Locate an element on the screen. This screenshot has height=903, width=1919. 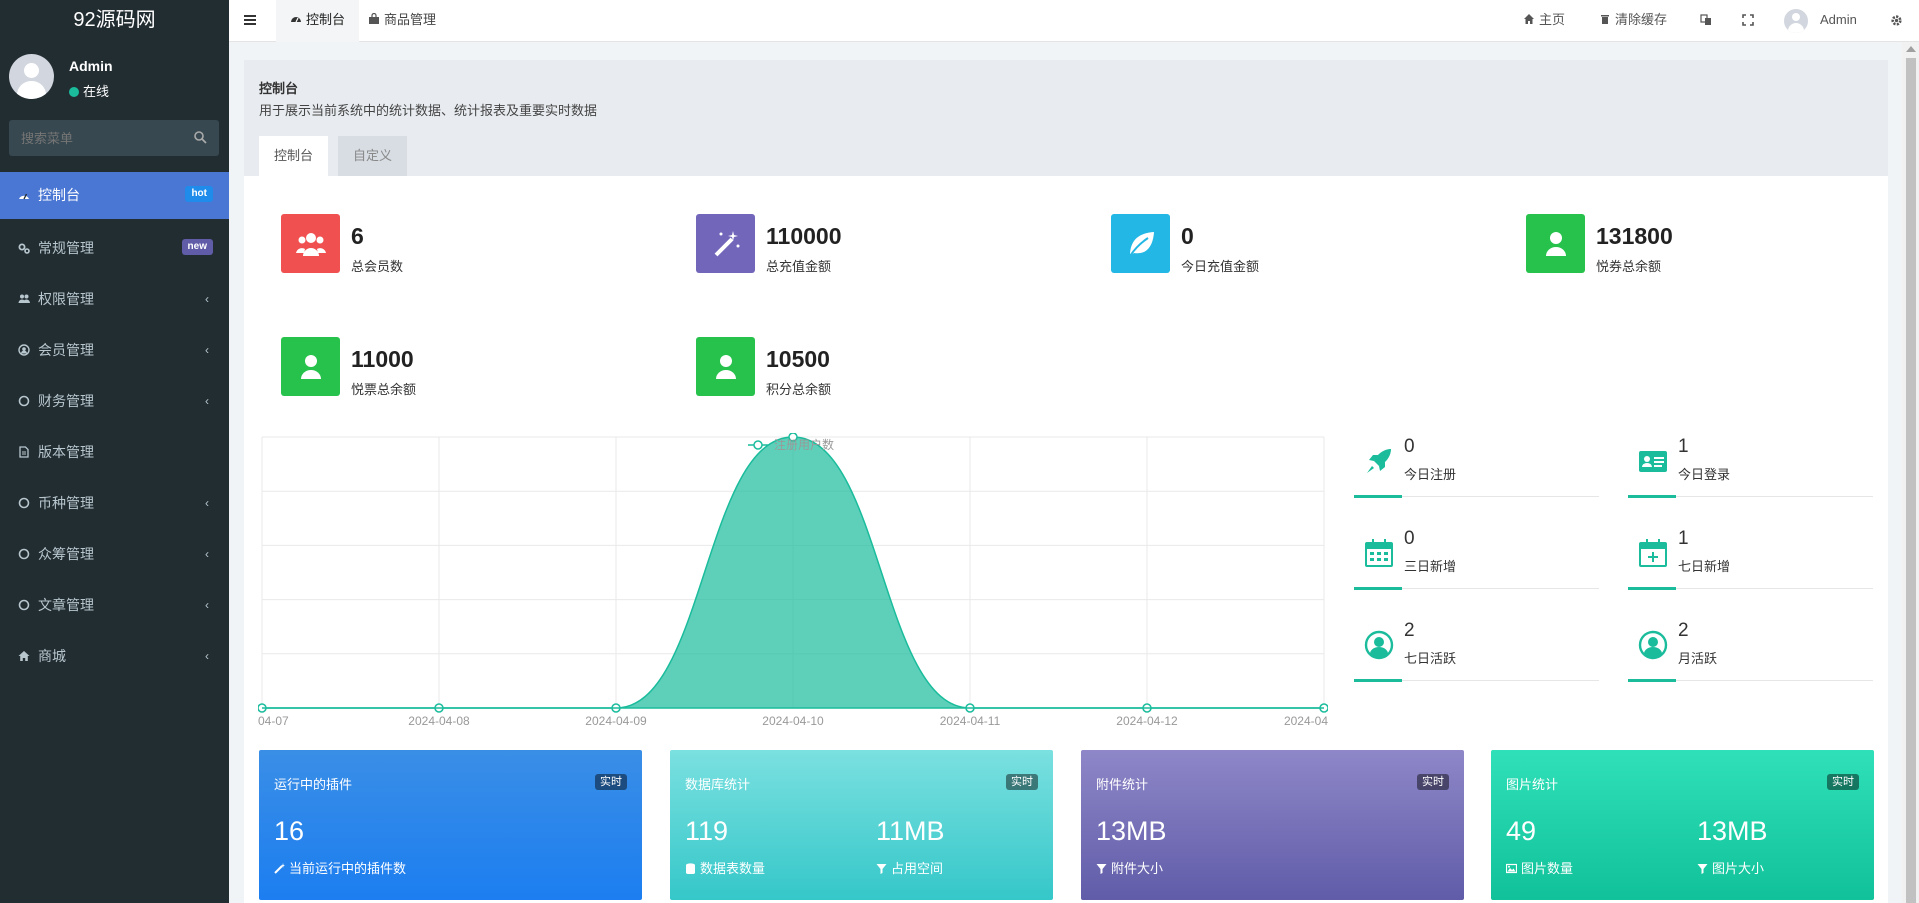
translate-icon is located at coordinates (1706, 20).